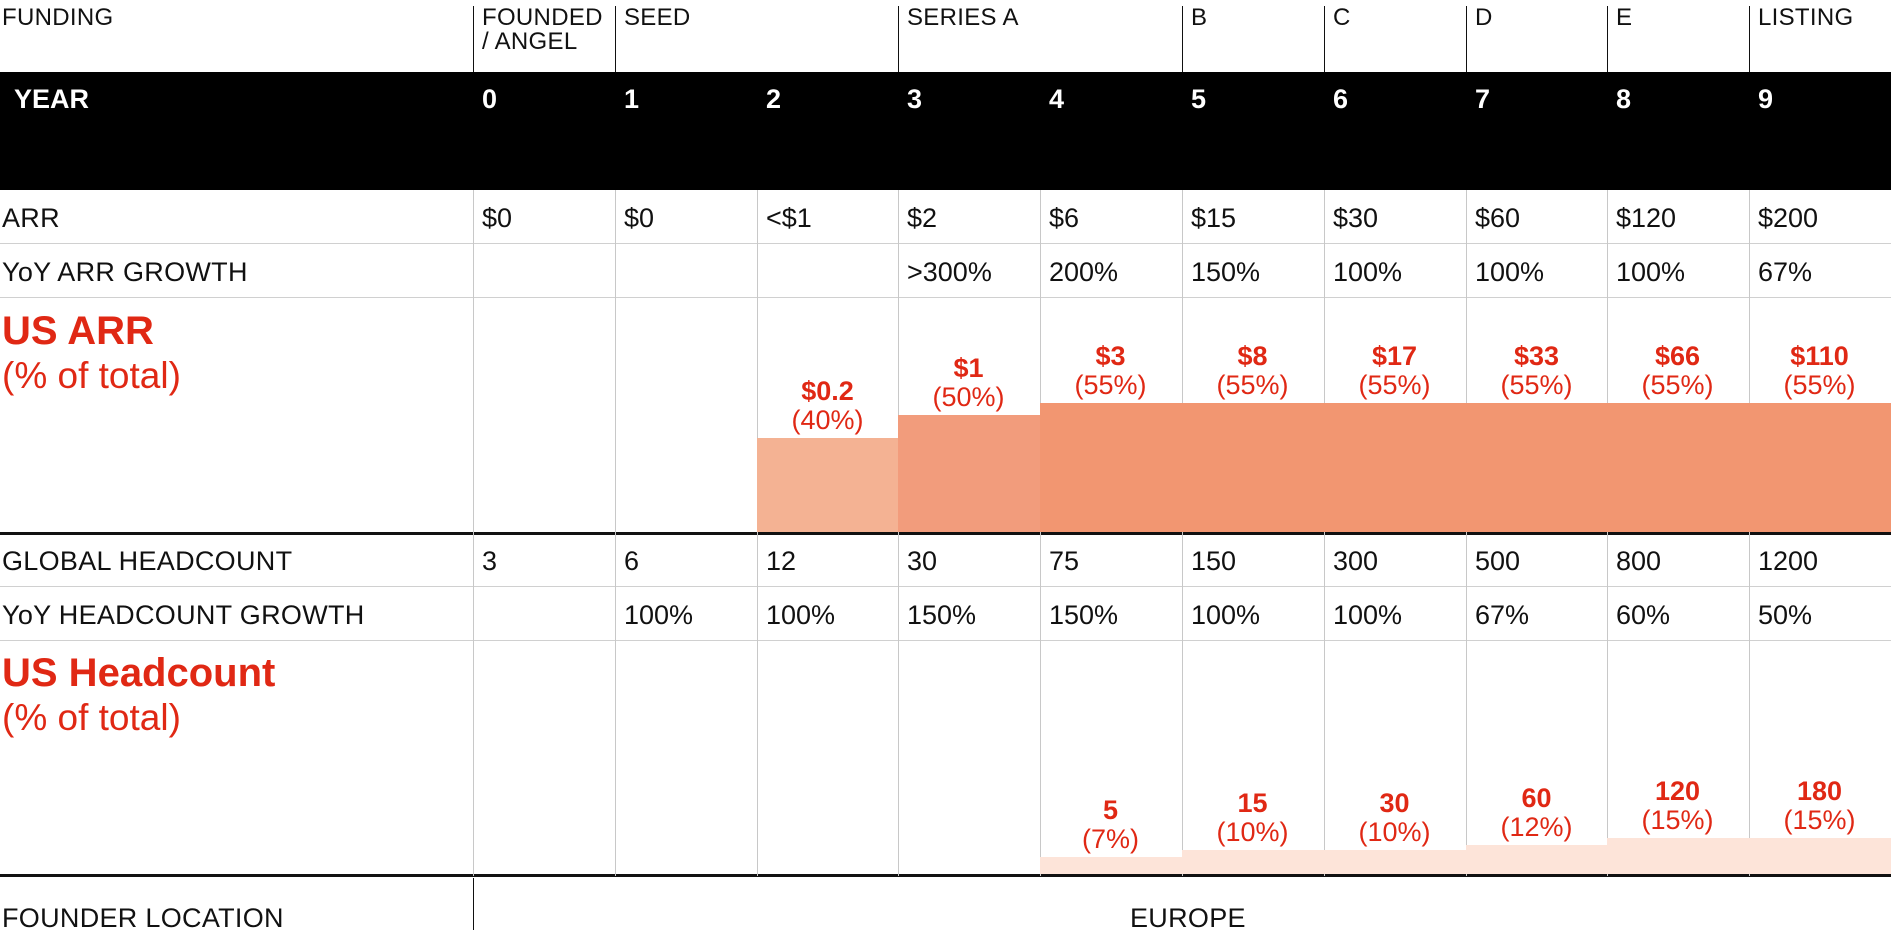 The width and height of the screenshot is (1891, 934). What do you see at coordinates (781, 561) in the screenshot?
I see `headcount-cell: 12` at bounding box center [781, 561].